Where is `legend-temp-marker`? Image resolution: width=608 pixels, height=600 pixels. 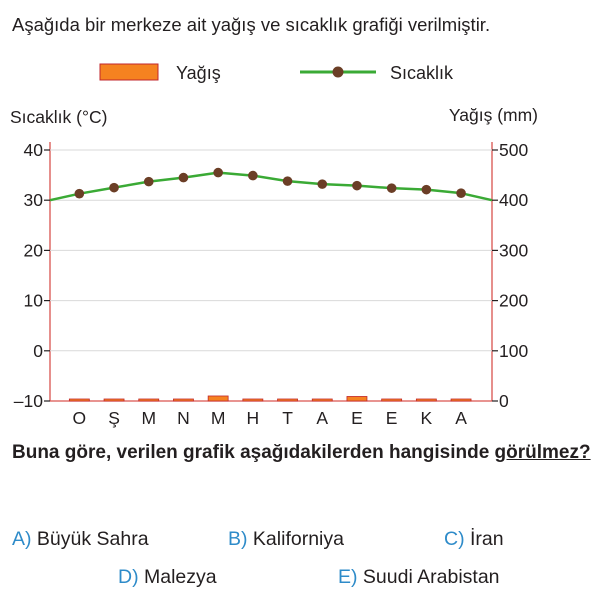 legend-temp-marker is located at coordinates (338, 72).